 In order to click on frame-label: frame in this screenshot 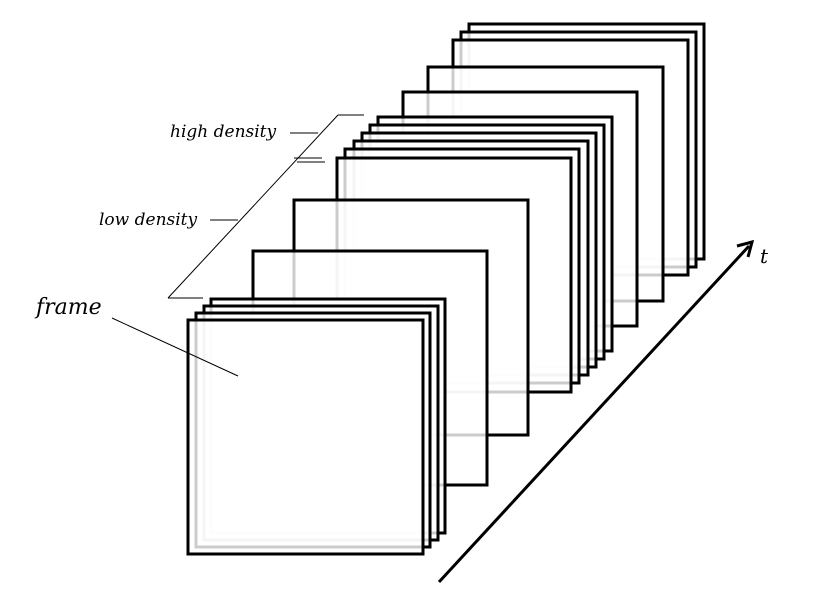, I will do `click(68, 307)`.